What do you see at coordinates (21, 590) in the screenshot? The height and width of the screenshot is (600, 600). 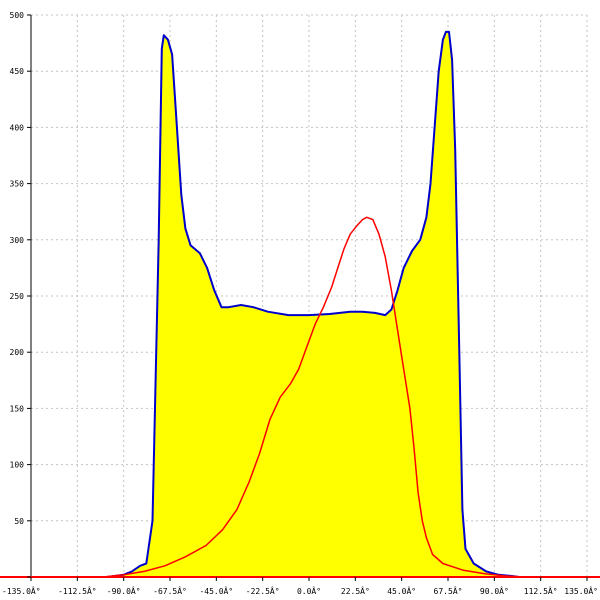 I see `x-tick-label: -135.0Â°` at bounding box center [21, 590].